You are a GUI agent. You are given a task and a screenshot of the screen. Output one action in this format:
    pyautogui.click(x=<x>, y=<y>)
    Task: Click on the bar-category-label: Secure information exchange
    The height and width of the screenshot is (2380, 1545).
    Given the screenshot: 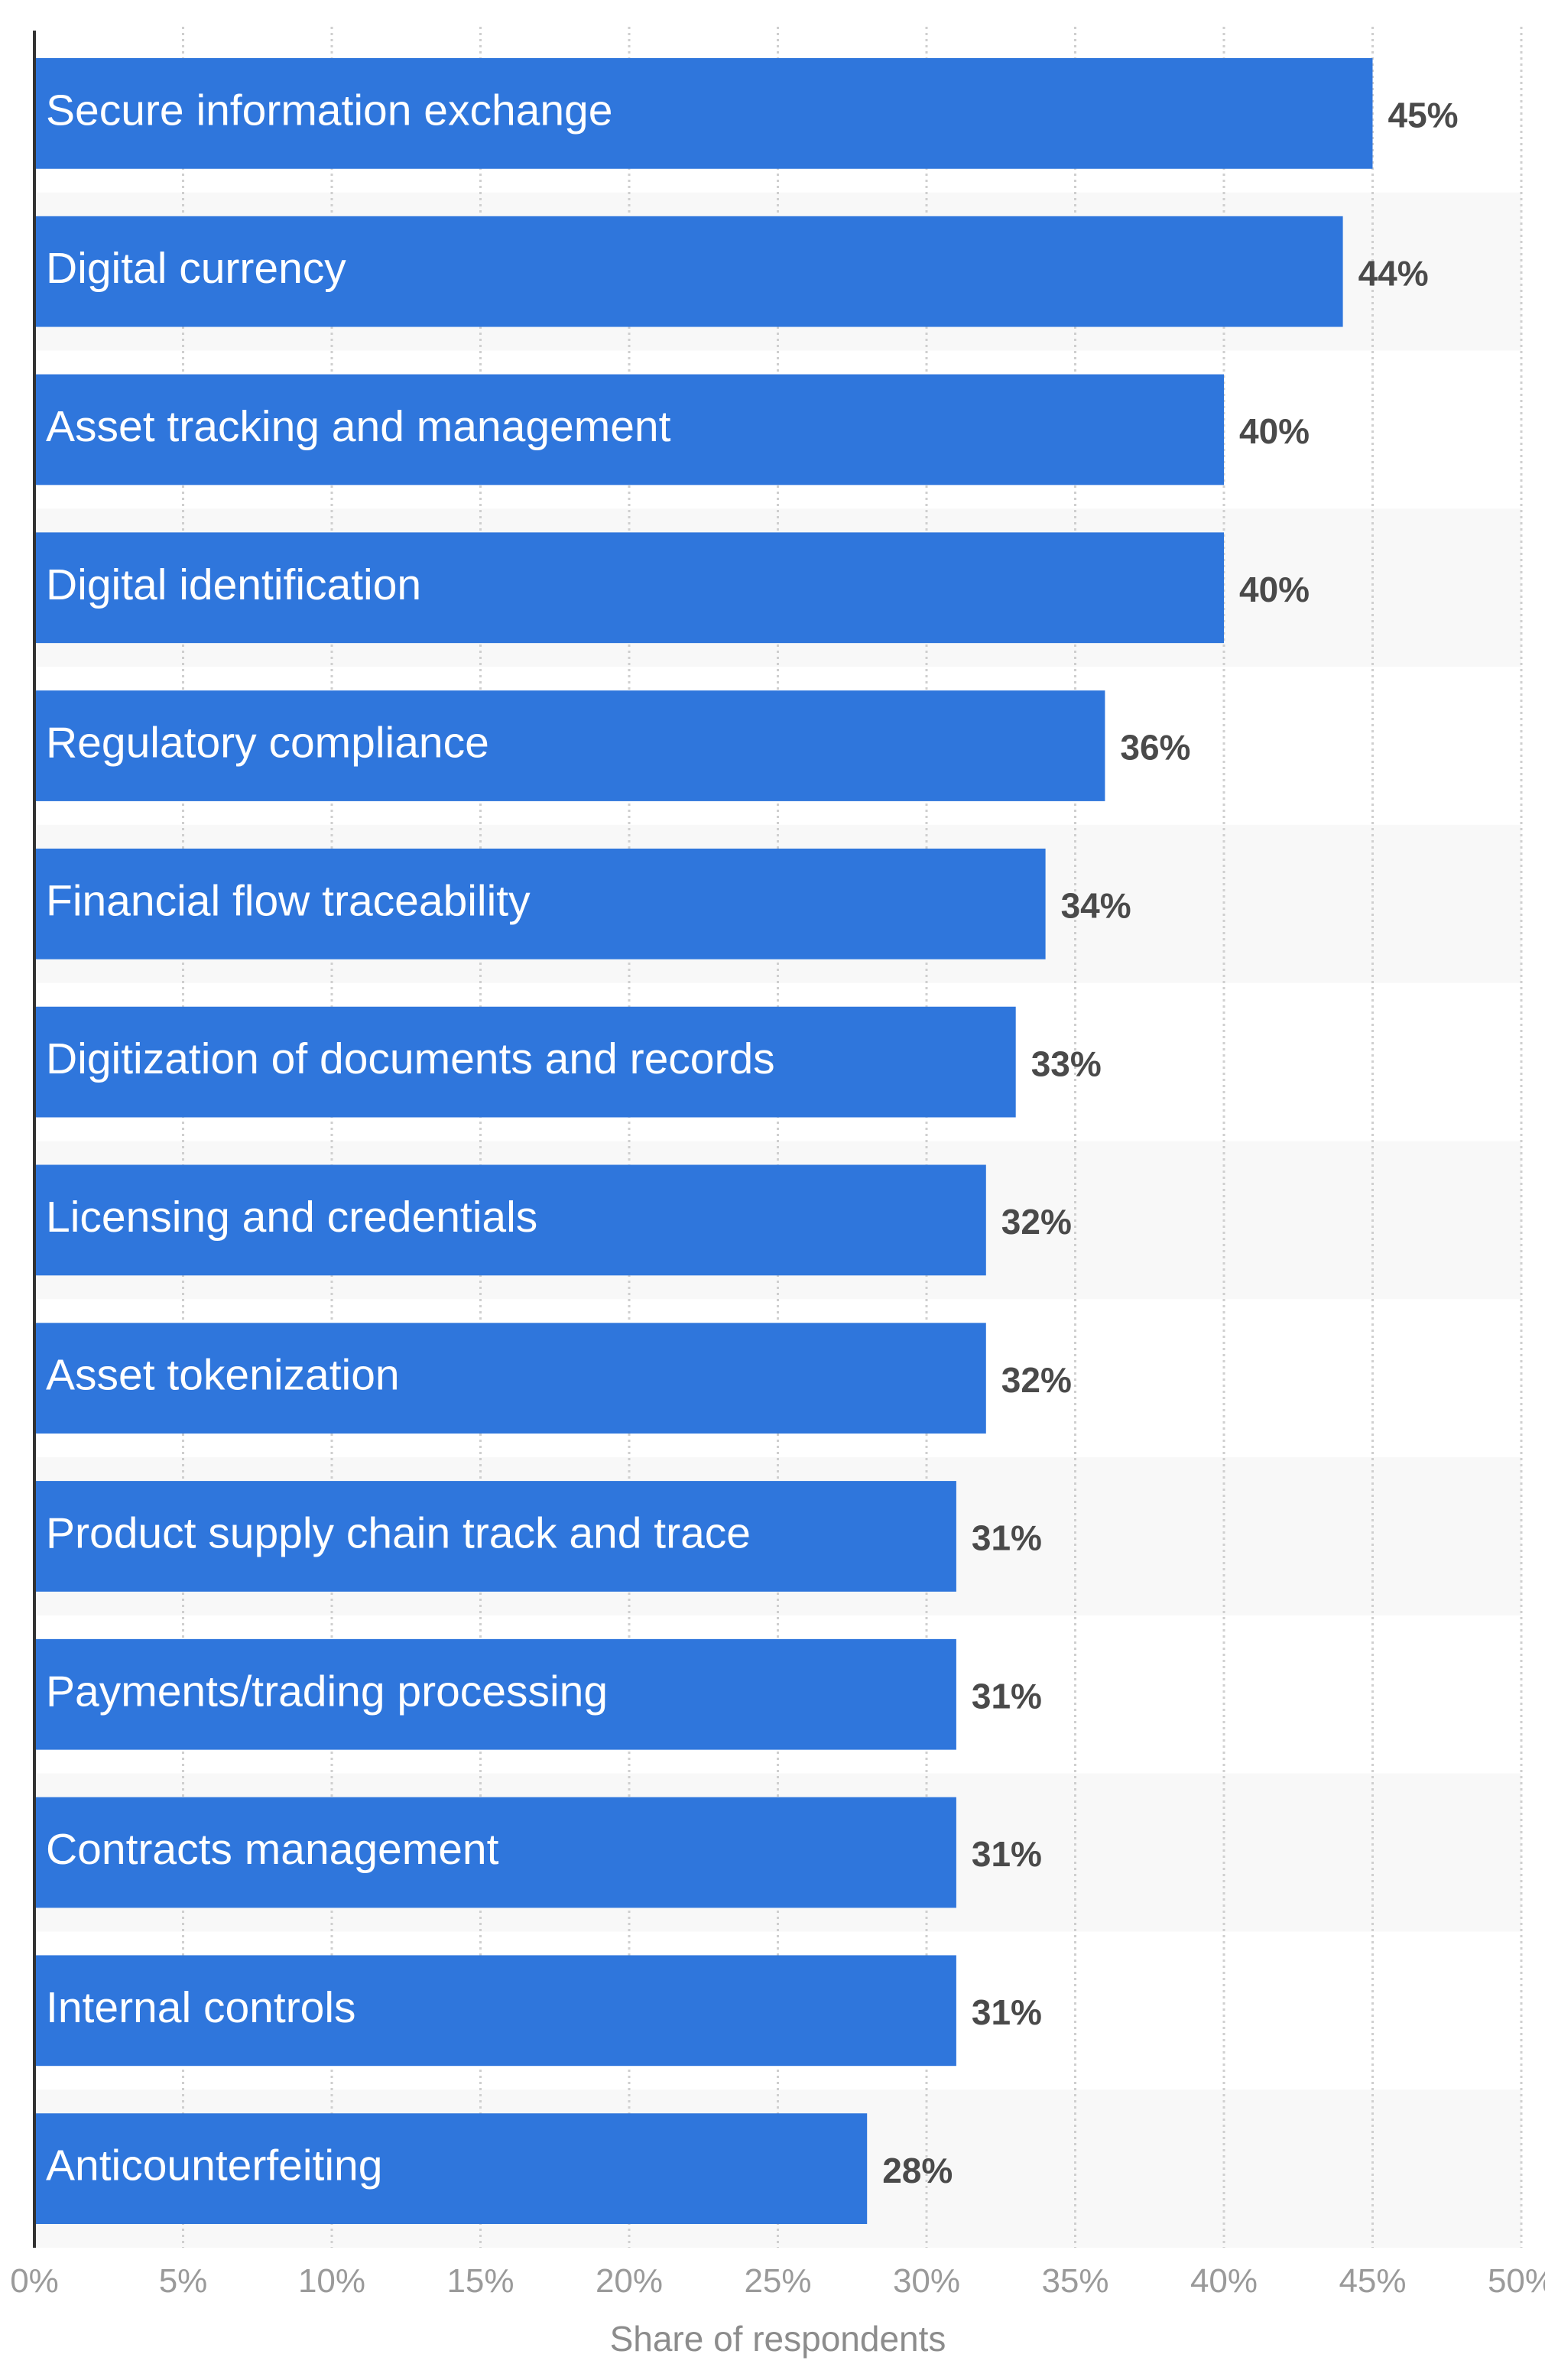 What is the action you would take?
    pyautogui.click(x=329, y=110)
    